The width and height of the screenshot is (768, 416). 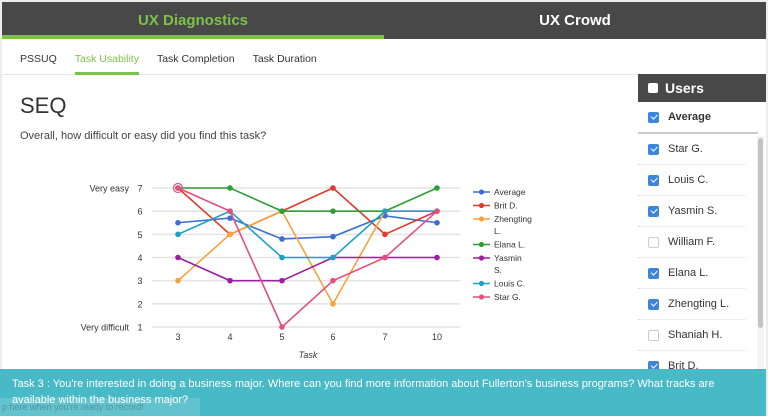 I want to click on record-hint: p here when you're ready to record!, so click(x=100, y=407).